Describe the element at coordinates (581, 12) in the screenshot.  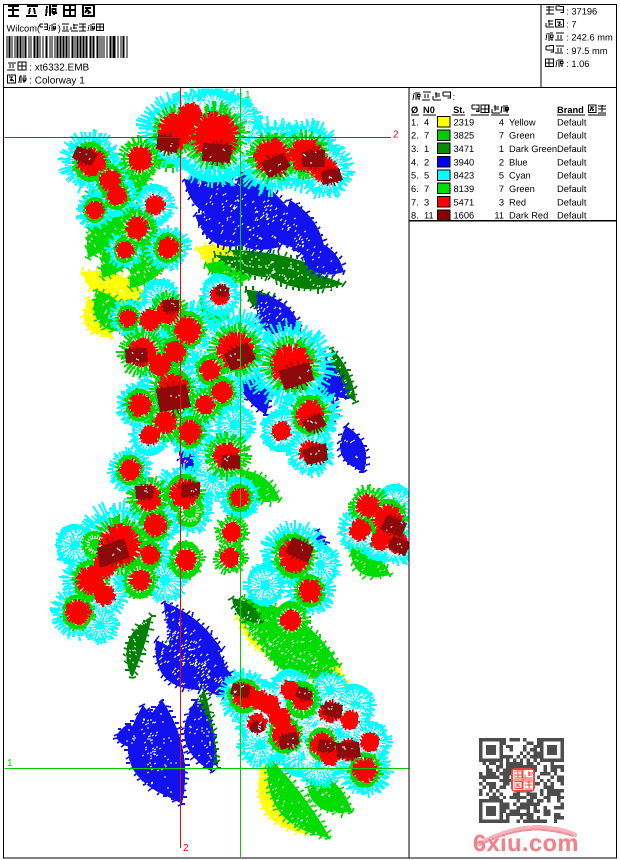
I see `svg-text:: 37196: : 37196` at that location.